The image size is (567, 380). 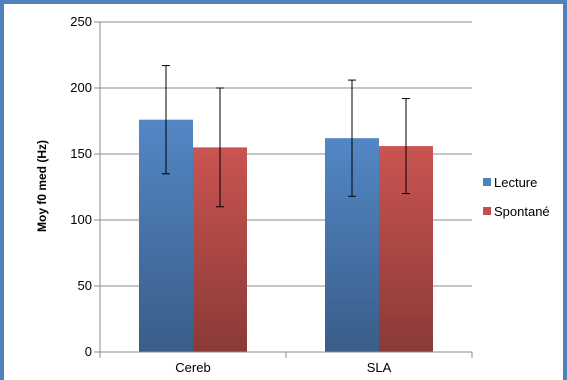 What do you see at coordinates (283, 367) in the screenshot?
I see `x-tick-labels: Cereb SLA` at bounding box center [283, 367].